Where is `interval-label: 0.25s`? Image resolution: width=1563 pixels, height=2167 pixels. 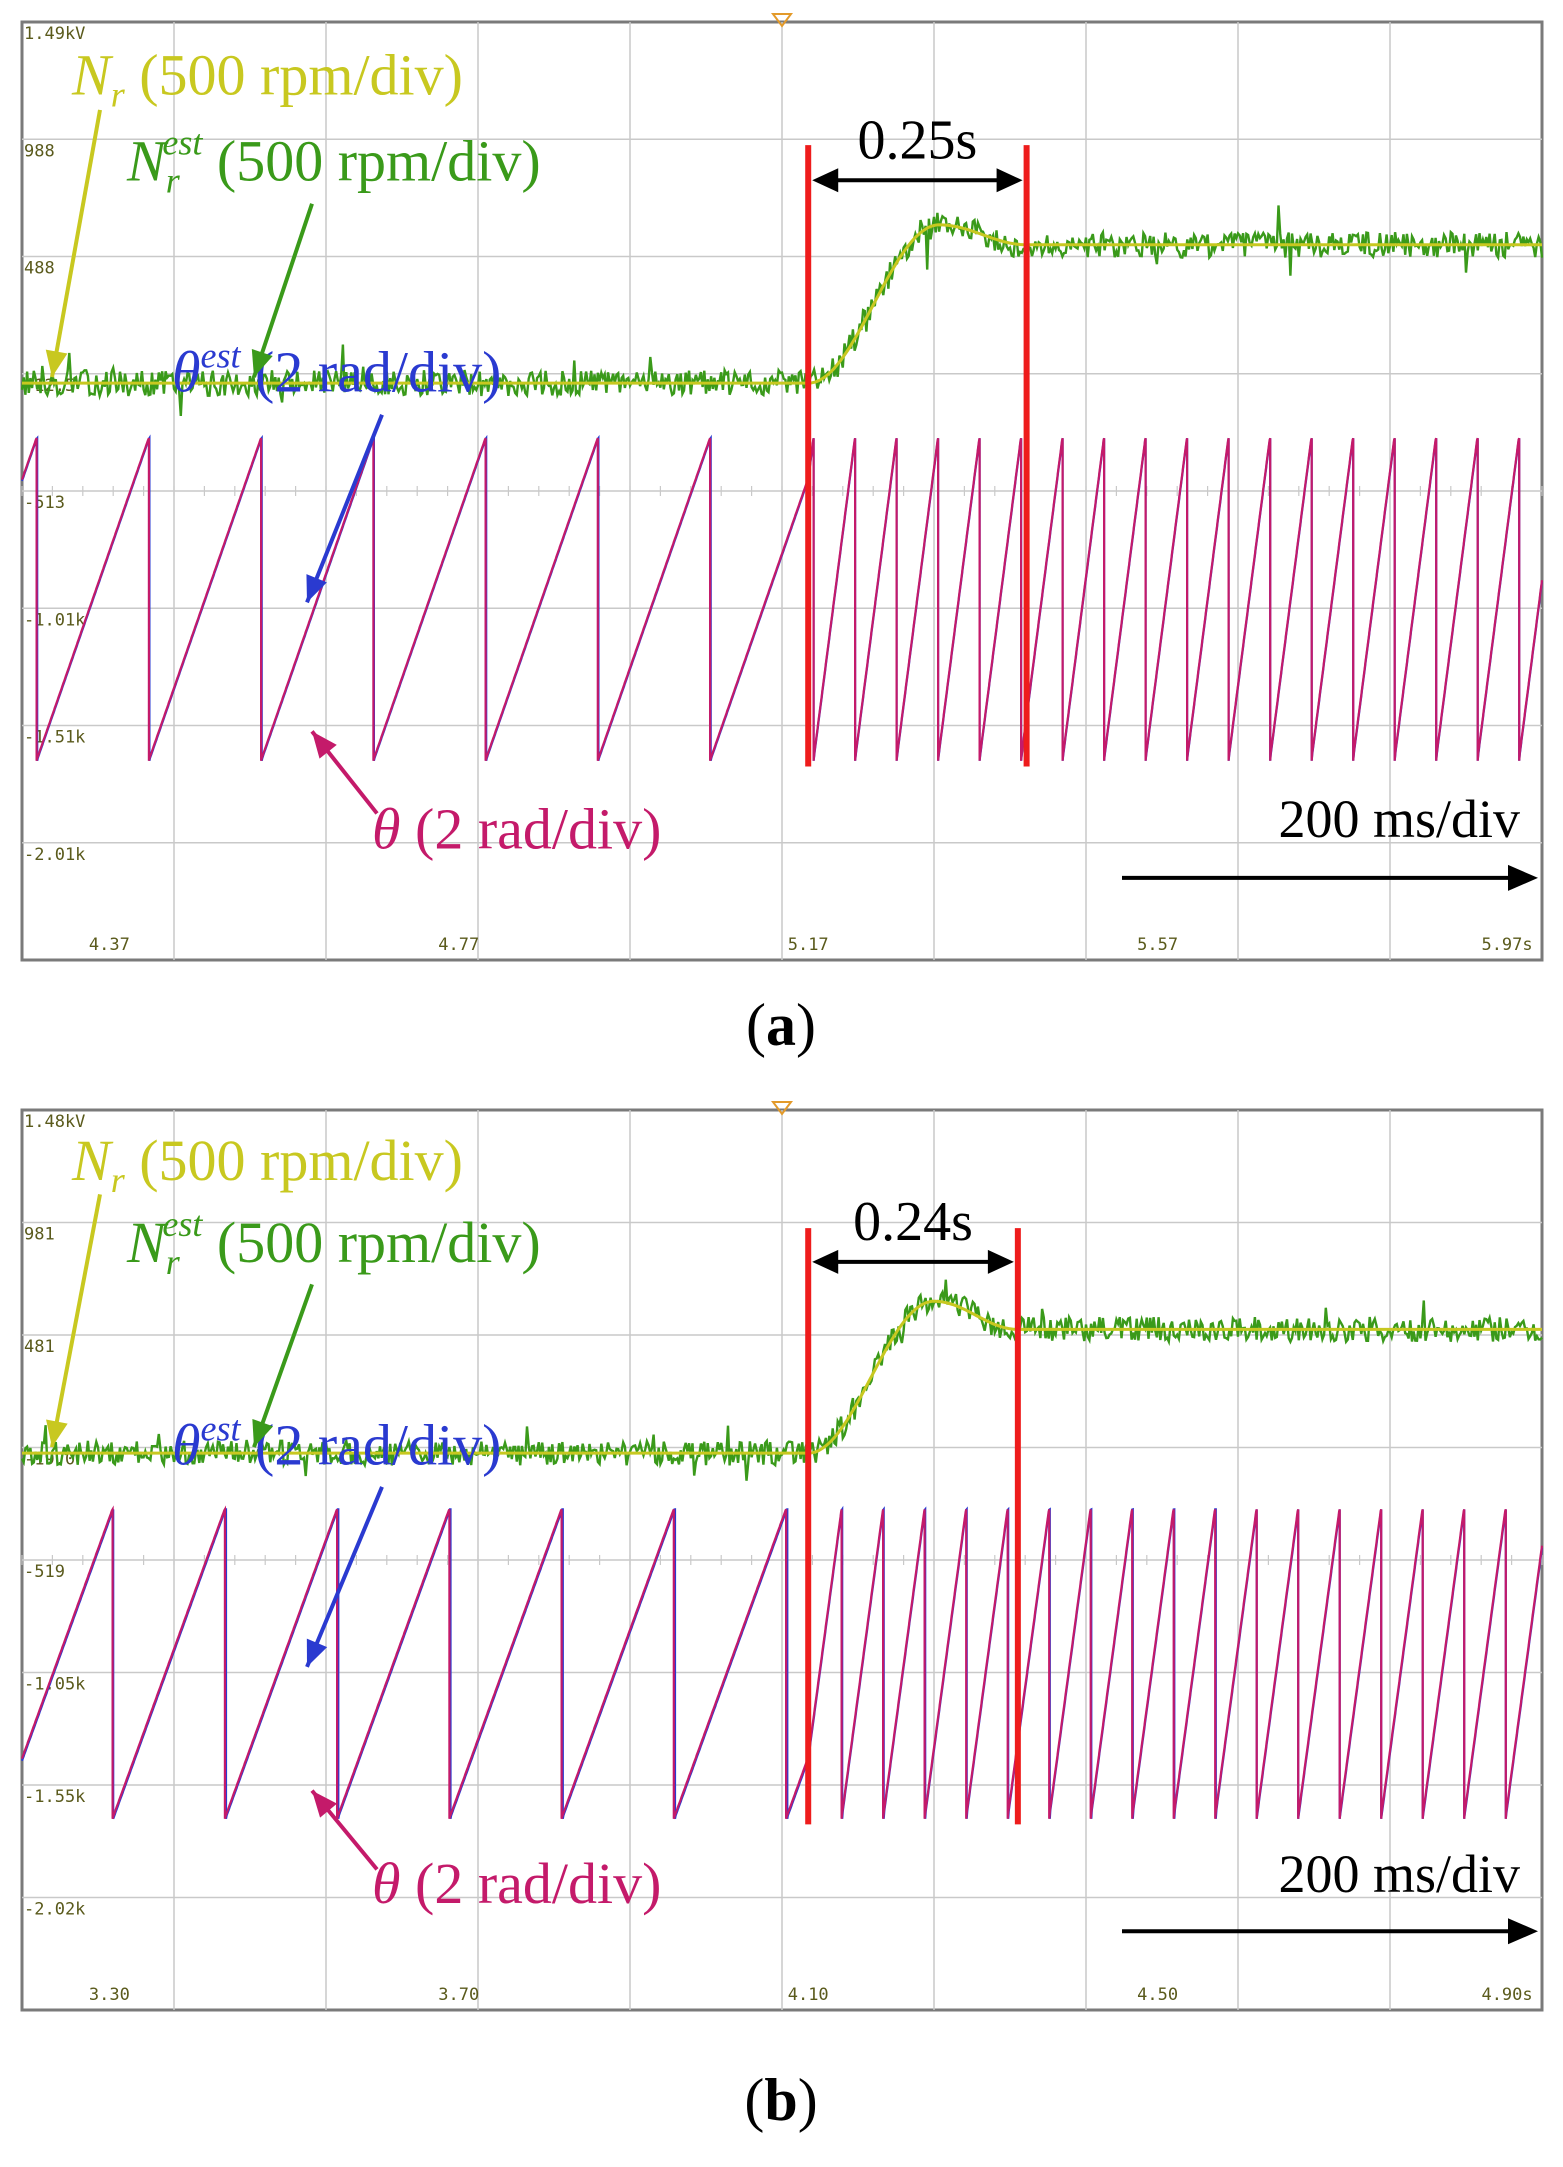
interval-label: 0.25s is located at coordinates (918, 140).